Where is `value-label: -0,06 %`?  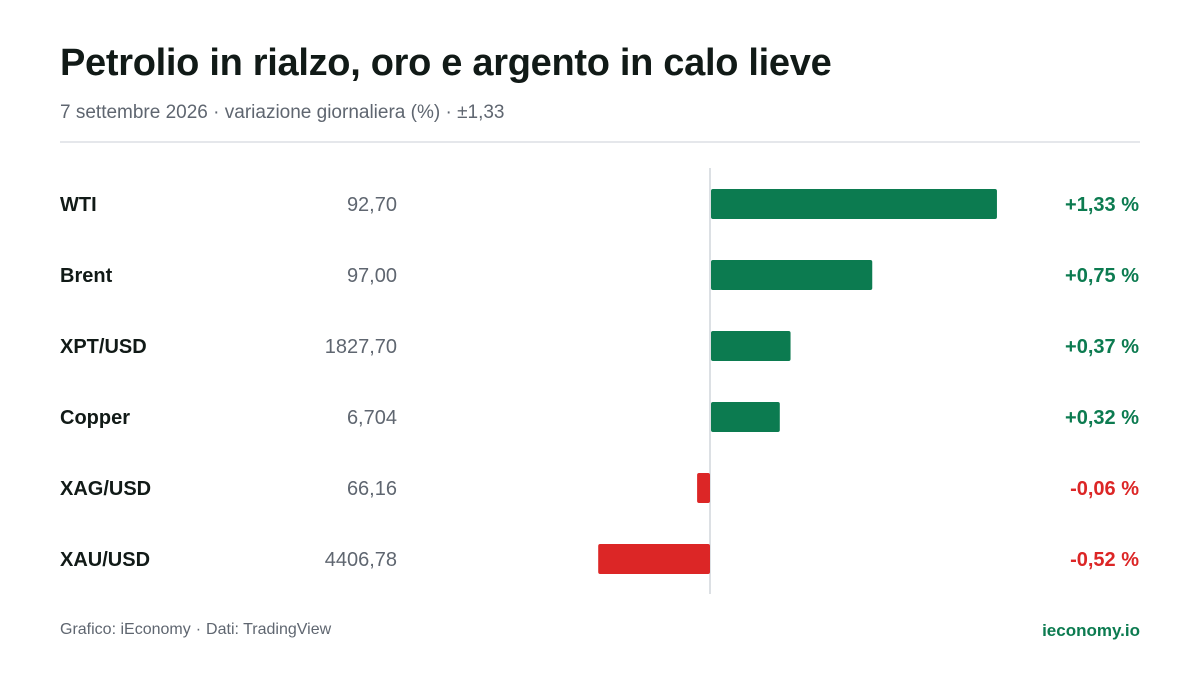
value-label: -0,06 % is located at coordinates (1104, 489).